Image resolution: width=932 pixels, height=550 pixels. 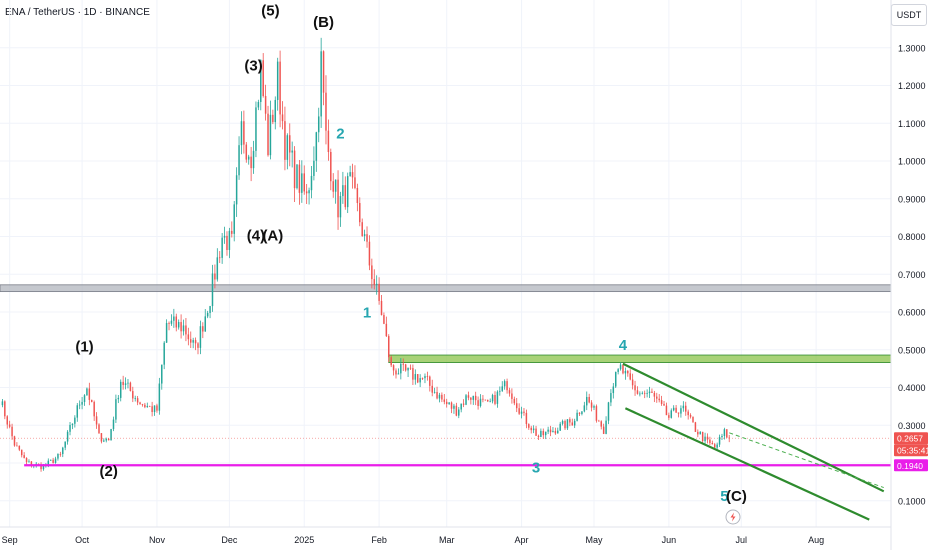 I want to click on x-tick-label: Dec, so click(x=229, y=540).